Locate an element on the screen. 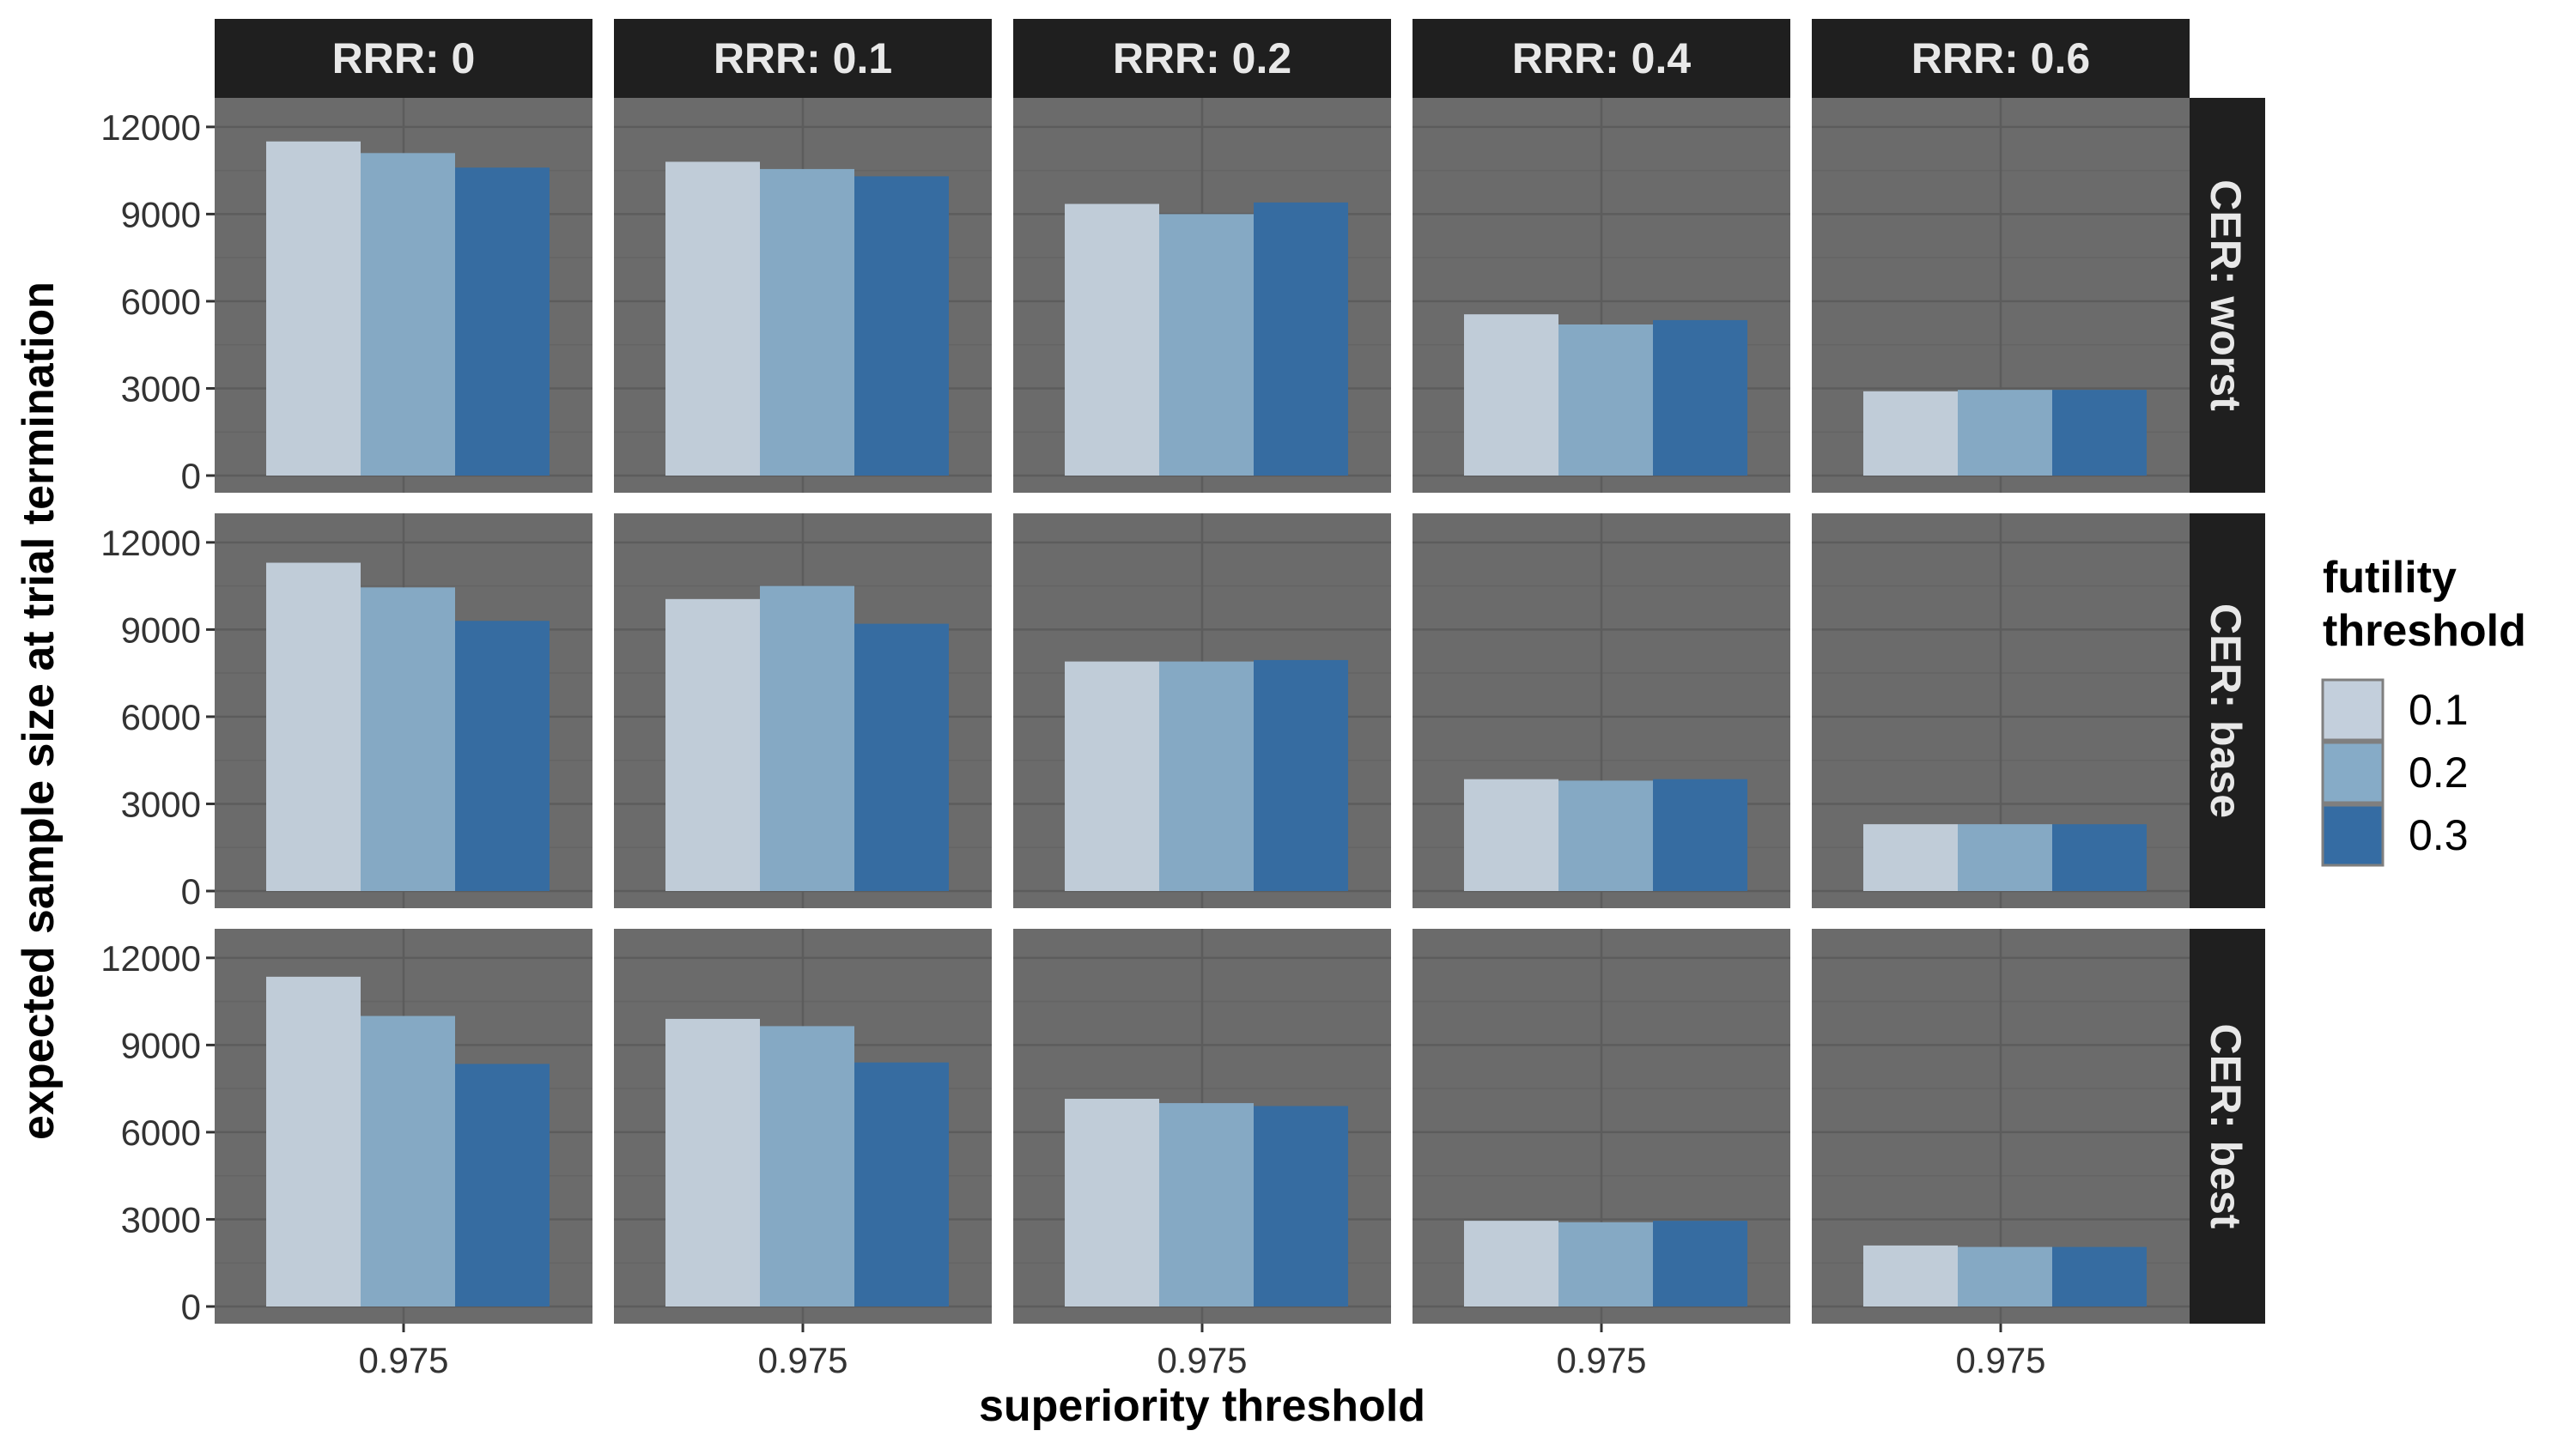 This screenshot has width=2576, height=1449. legend-title: futility is located at coordinates (2390, 578).